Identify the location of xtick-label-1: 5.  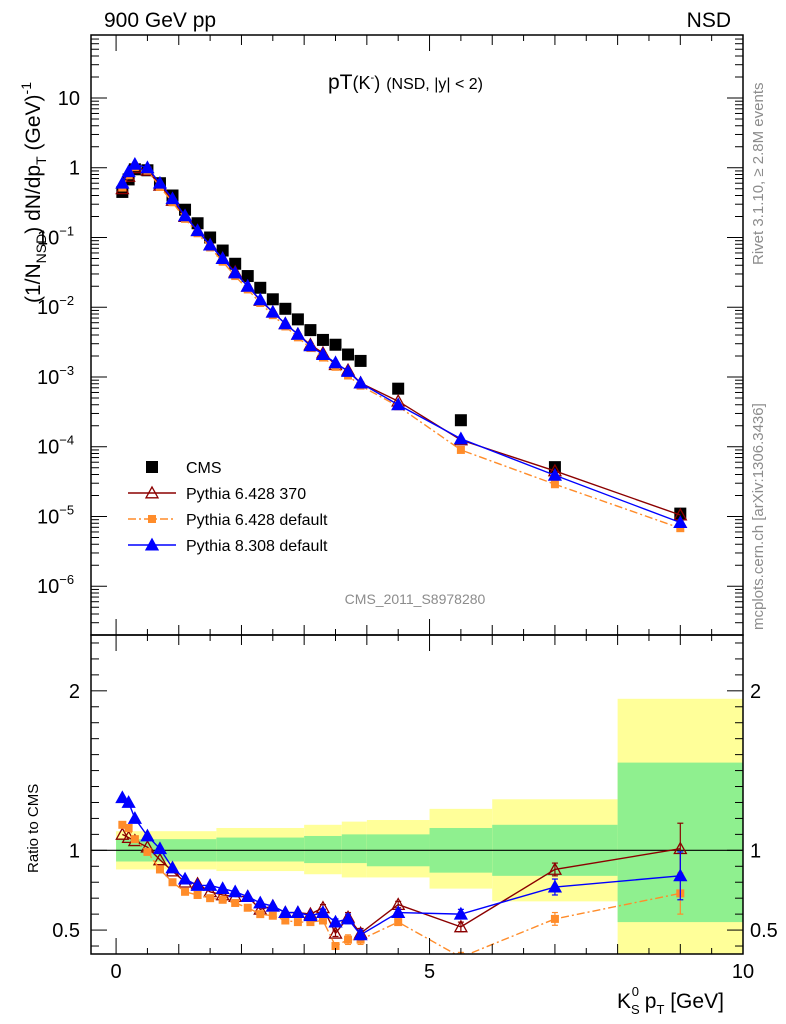
(429, 972).